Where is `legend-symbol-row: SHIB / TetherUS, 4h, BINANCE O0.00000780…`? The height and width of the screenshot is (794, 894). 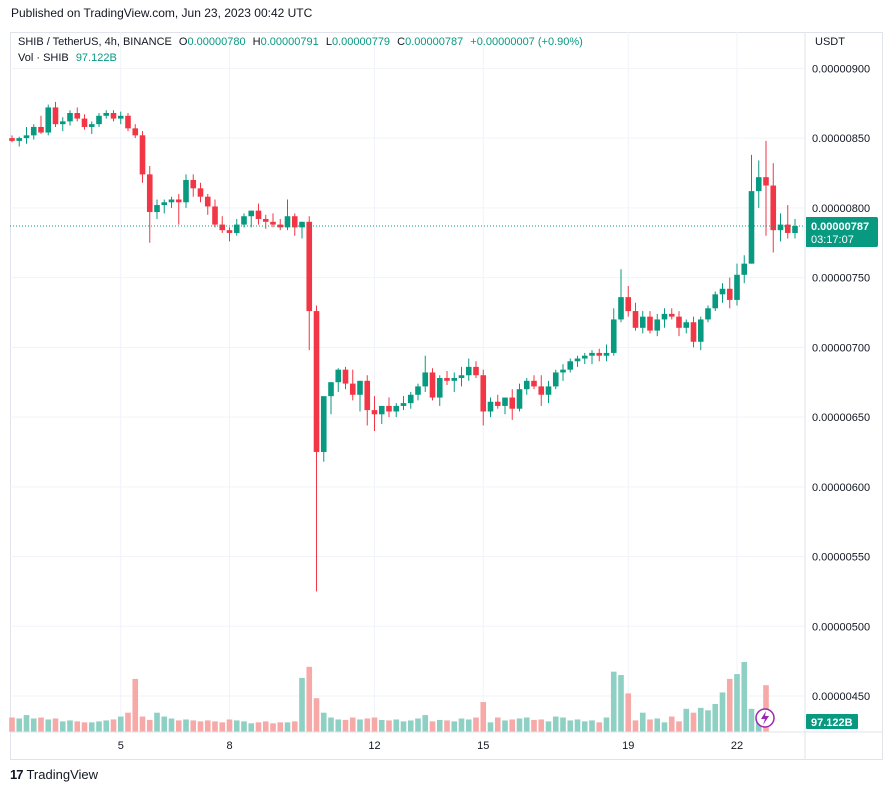
legend-symbol-row: SHIB / TetherUS, 4h, BINANCE O0.00000780… is located at coordinates (304, 42).